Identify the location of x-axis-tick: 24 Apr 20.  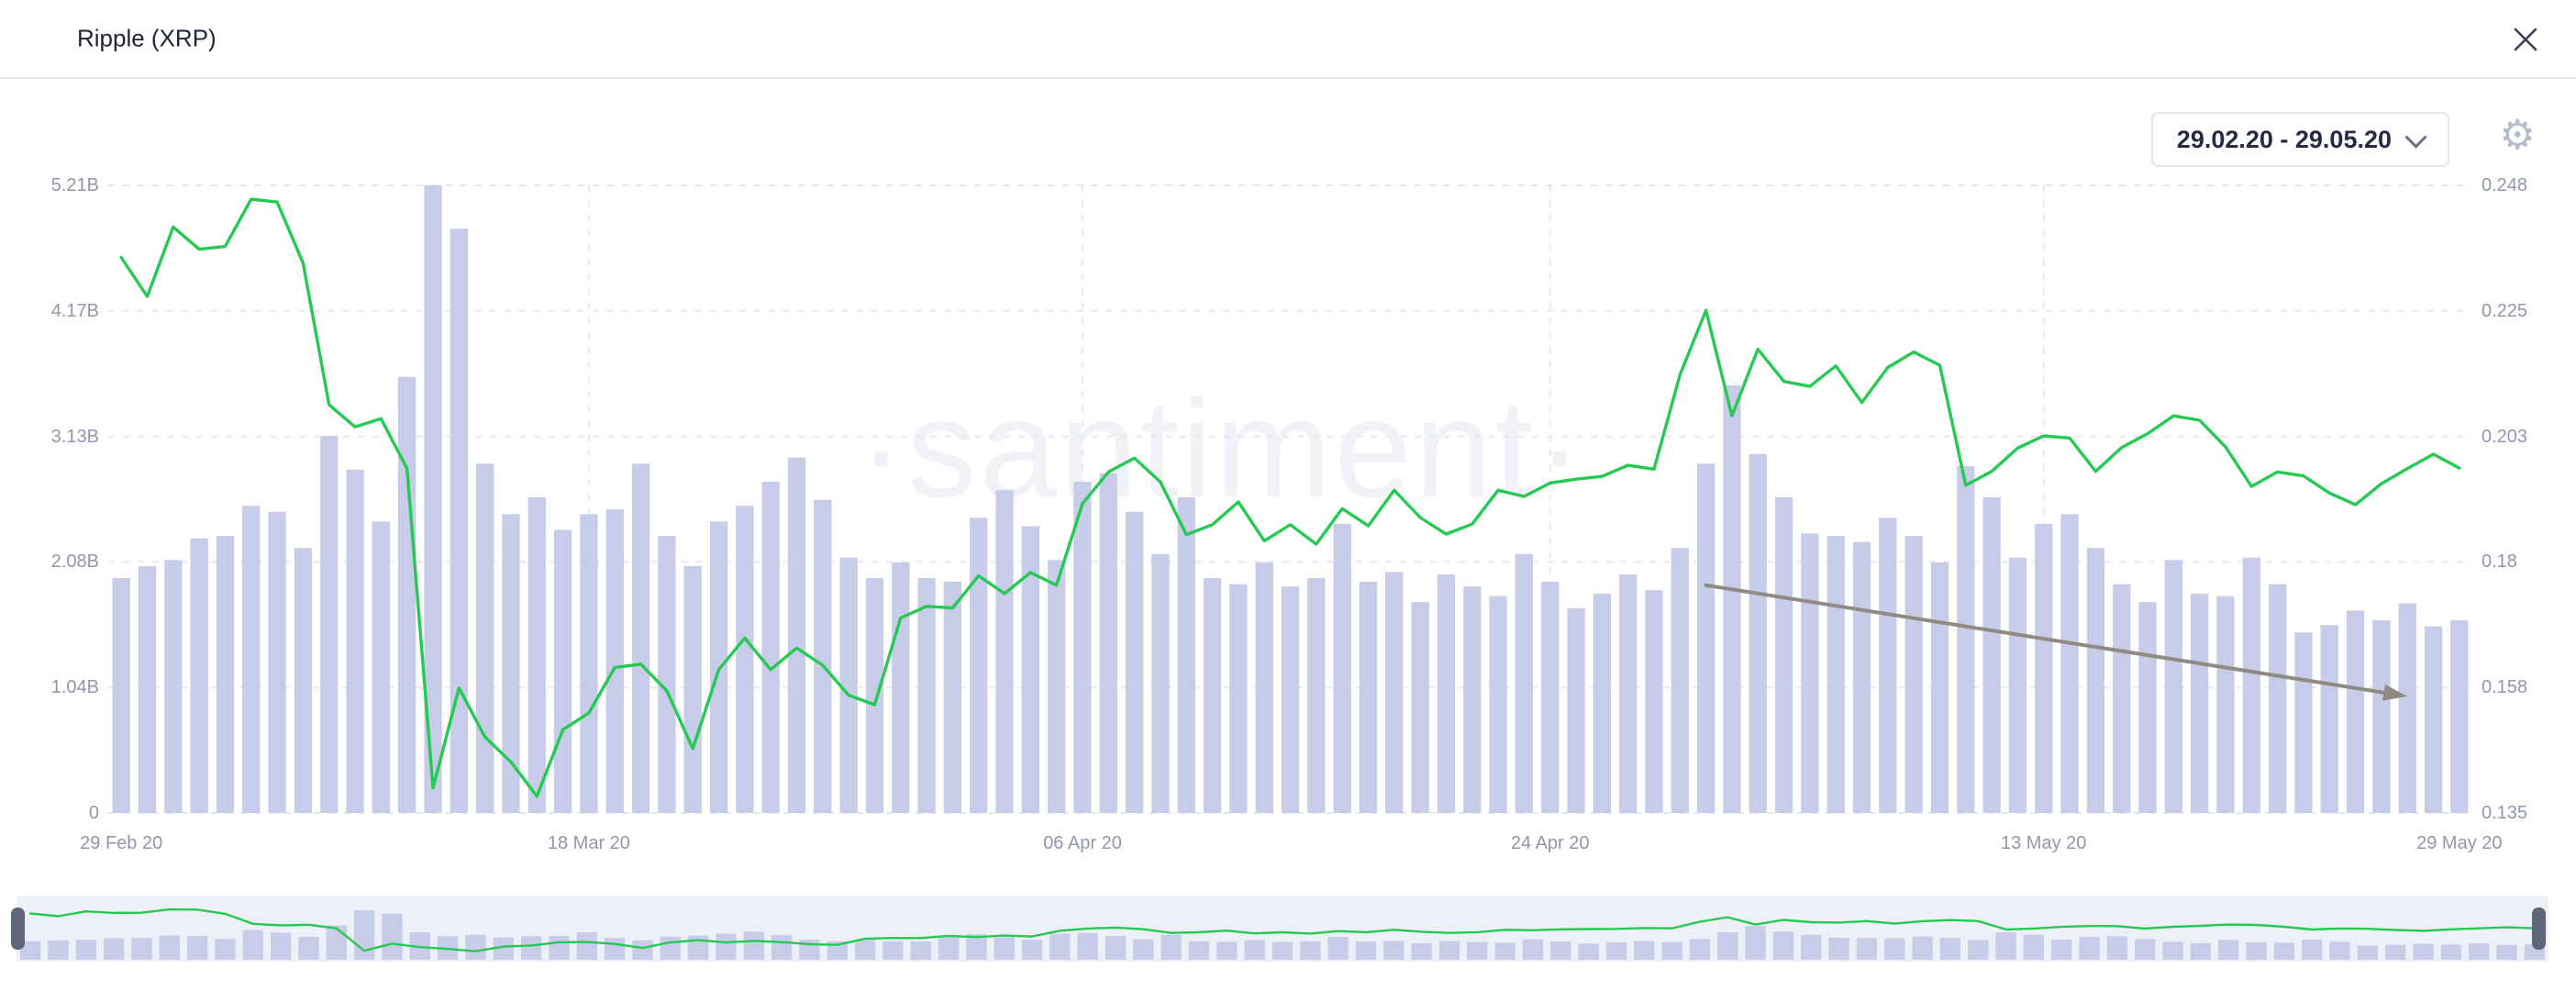
(1550, 843).